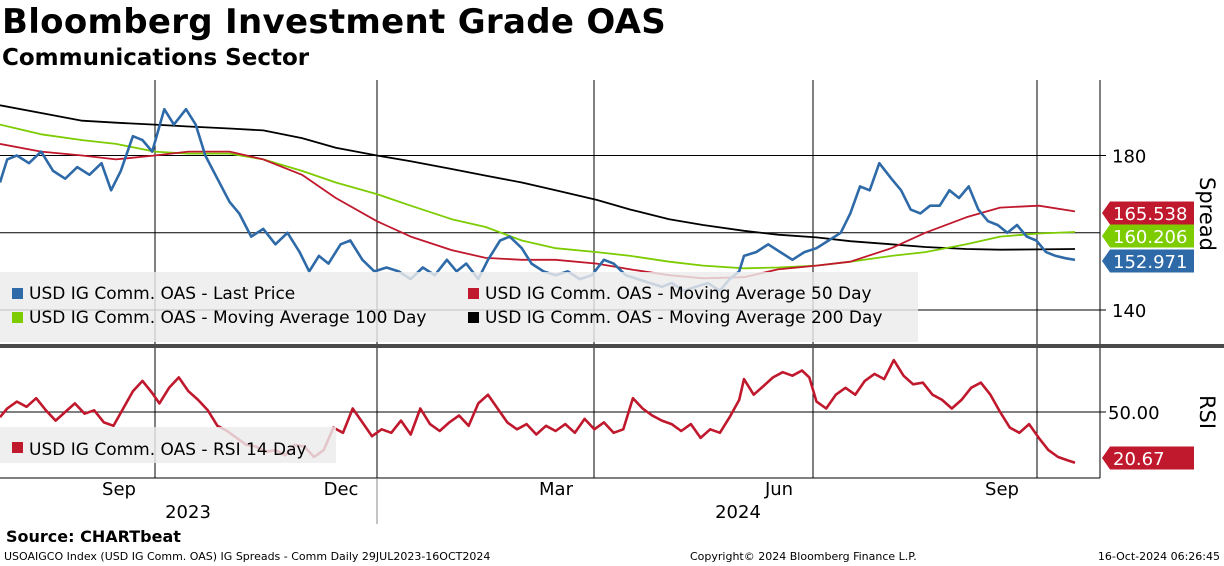 The width and height of the screenshot is (1224, 566). What do you see at coordinates (1129, 311) in the screenshot?
I see `y-tick-label: 140` at bounding box center [1129, 311].